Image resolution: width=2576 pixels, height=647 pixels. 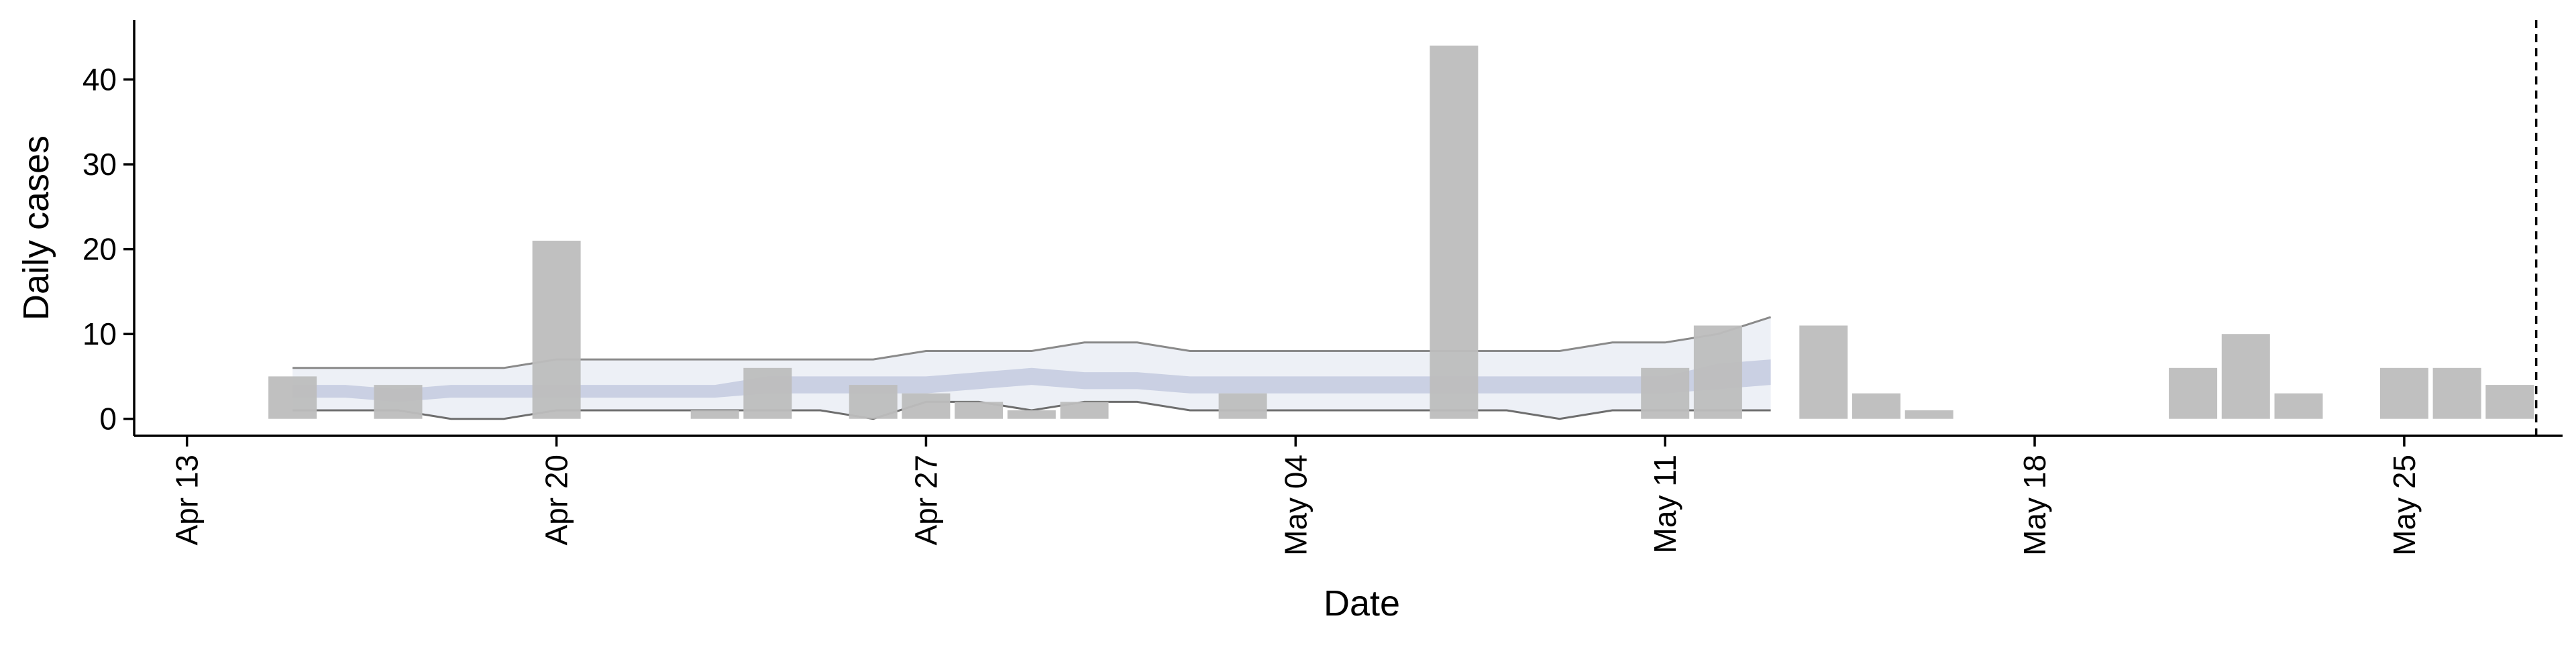 What do you see at coordinates (1295, 505) in the screenshot?
I see `x-tick-label-2020-05-04: May 04` at bounding box center [1295, 505].